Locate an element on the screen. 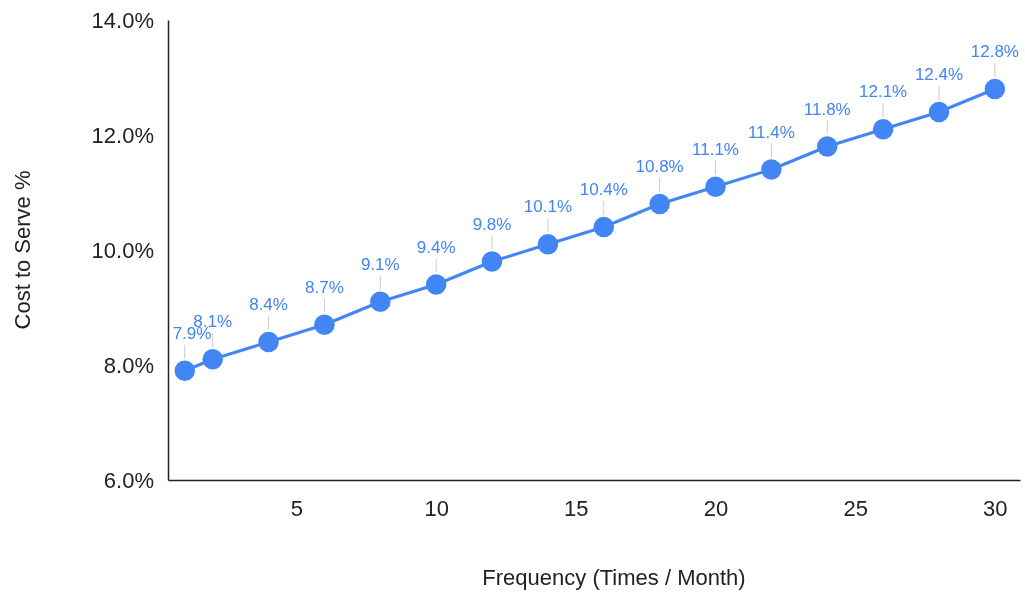  x-axis-title: Frequency (Times / Month) is located at coordinates (614, 577).